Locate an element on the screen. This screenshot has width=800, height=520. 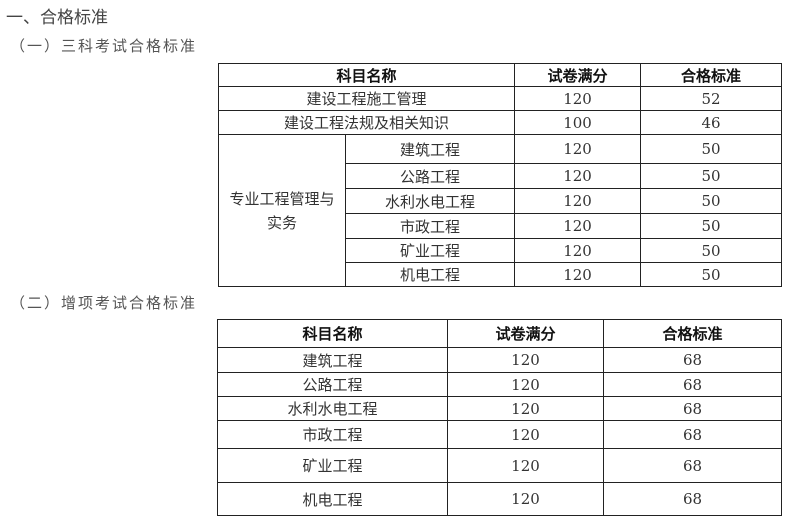
table-row: 建筑工程 120 68 is located at coordinates (499, 360).